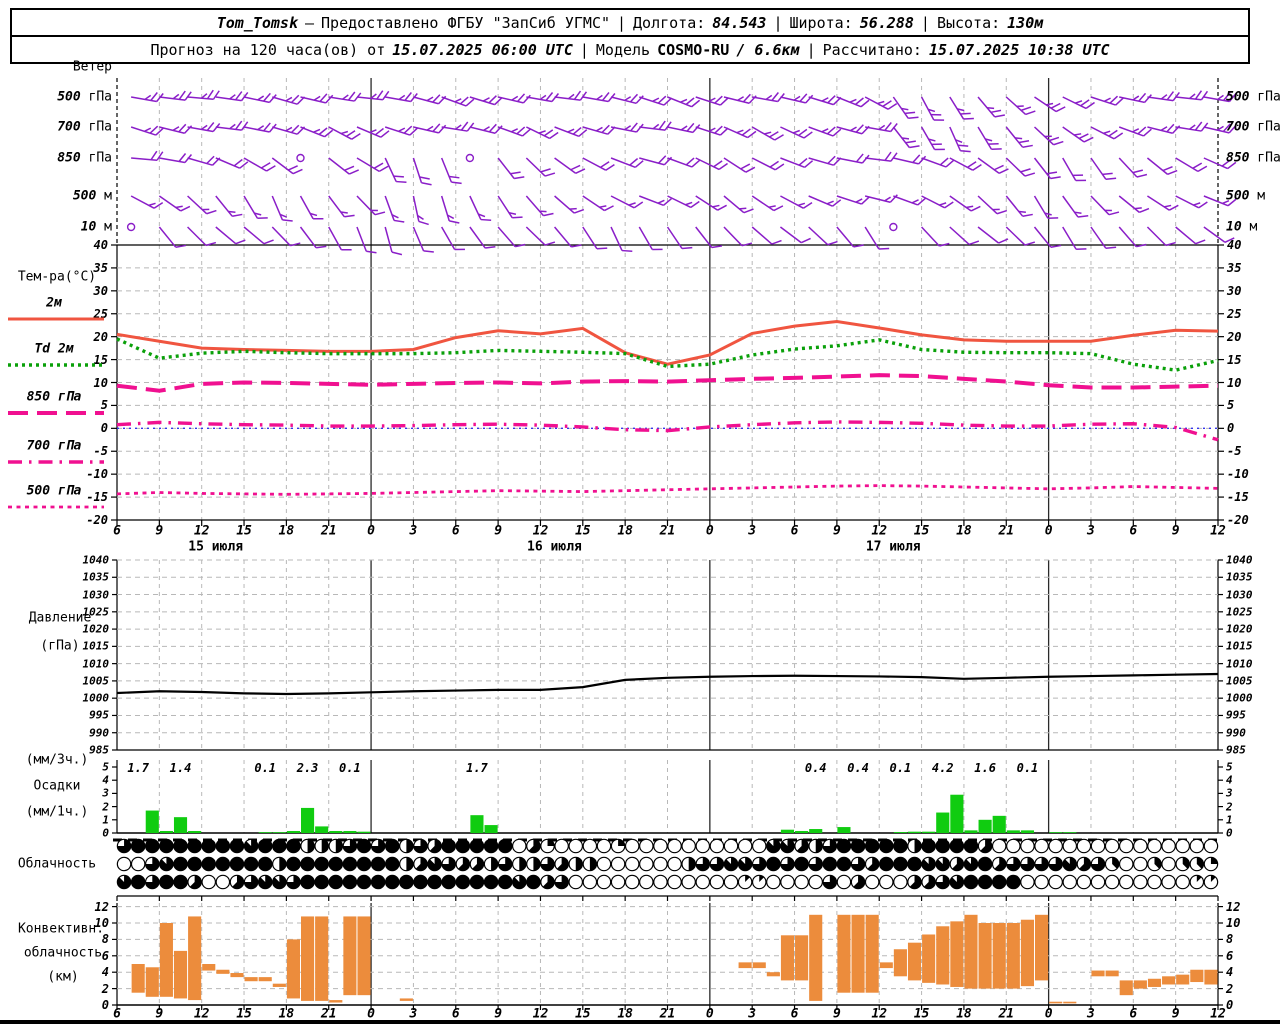  Describe the element at coordinates (100, 313) in the screenshot. I see `temp-tick-label: 25` at that location.